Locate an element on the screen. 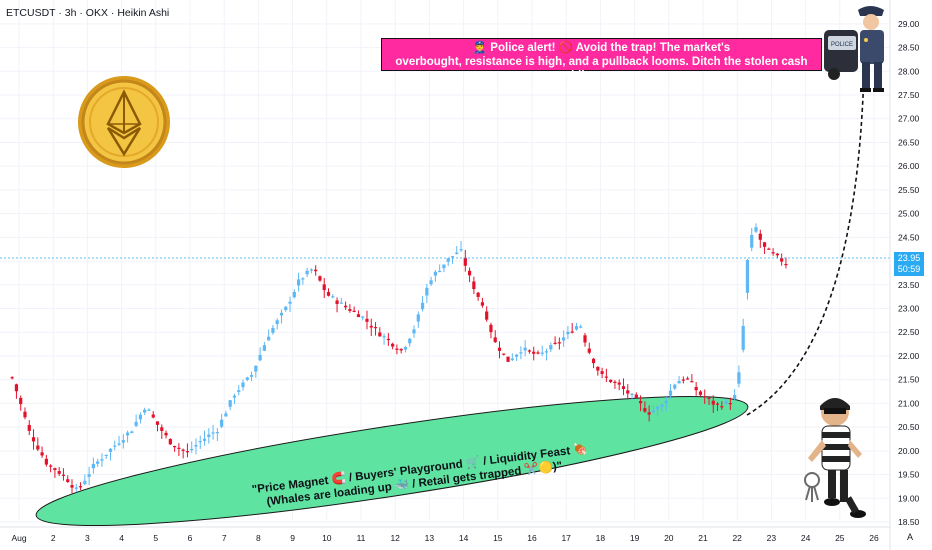  price-tick-label: 21.50 is located at coordinates (909, 380).